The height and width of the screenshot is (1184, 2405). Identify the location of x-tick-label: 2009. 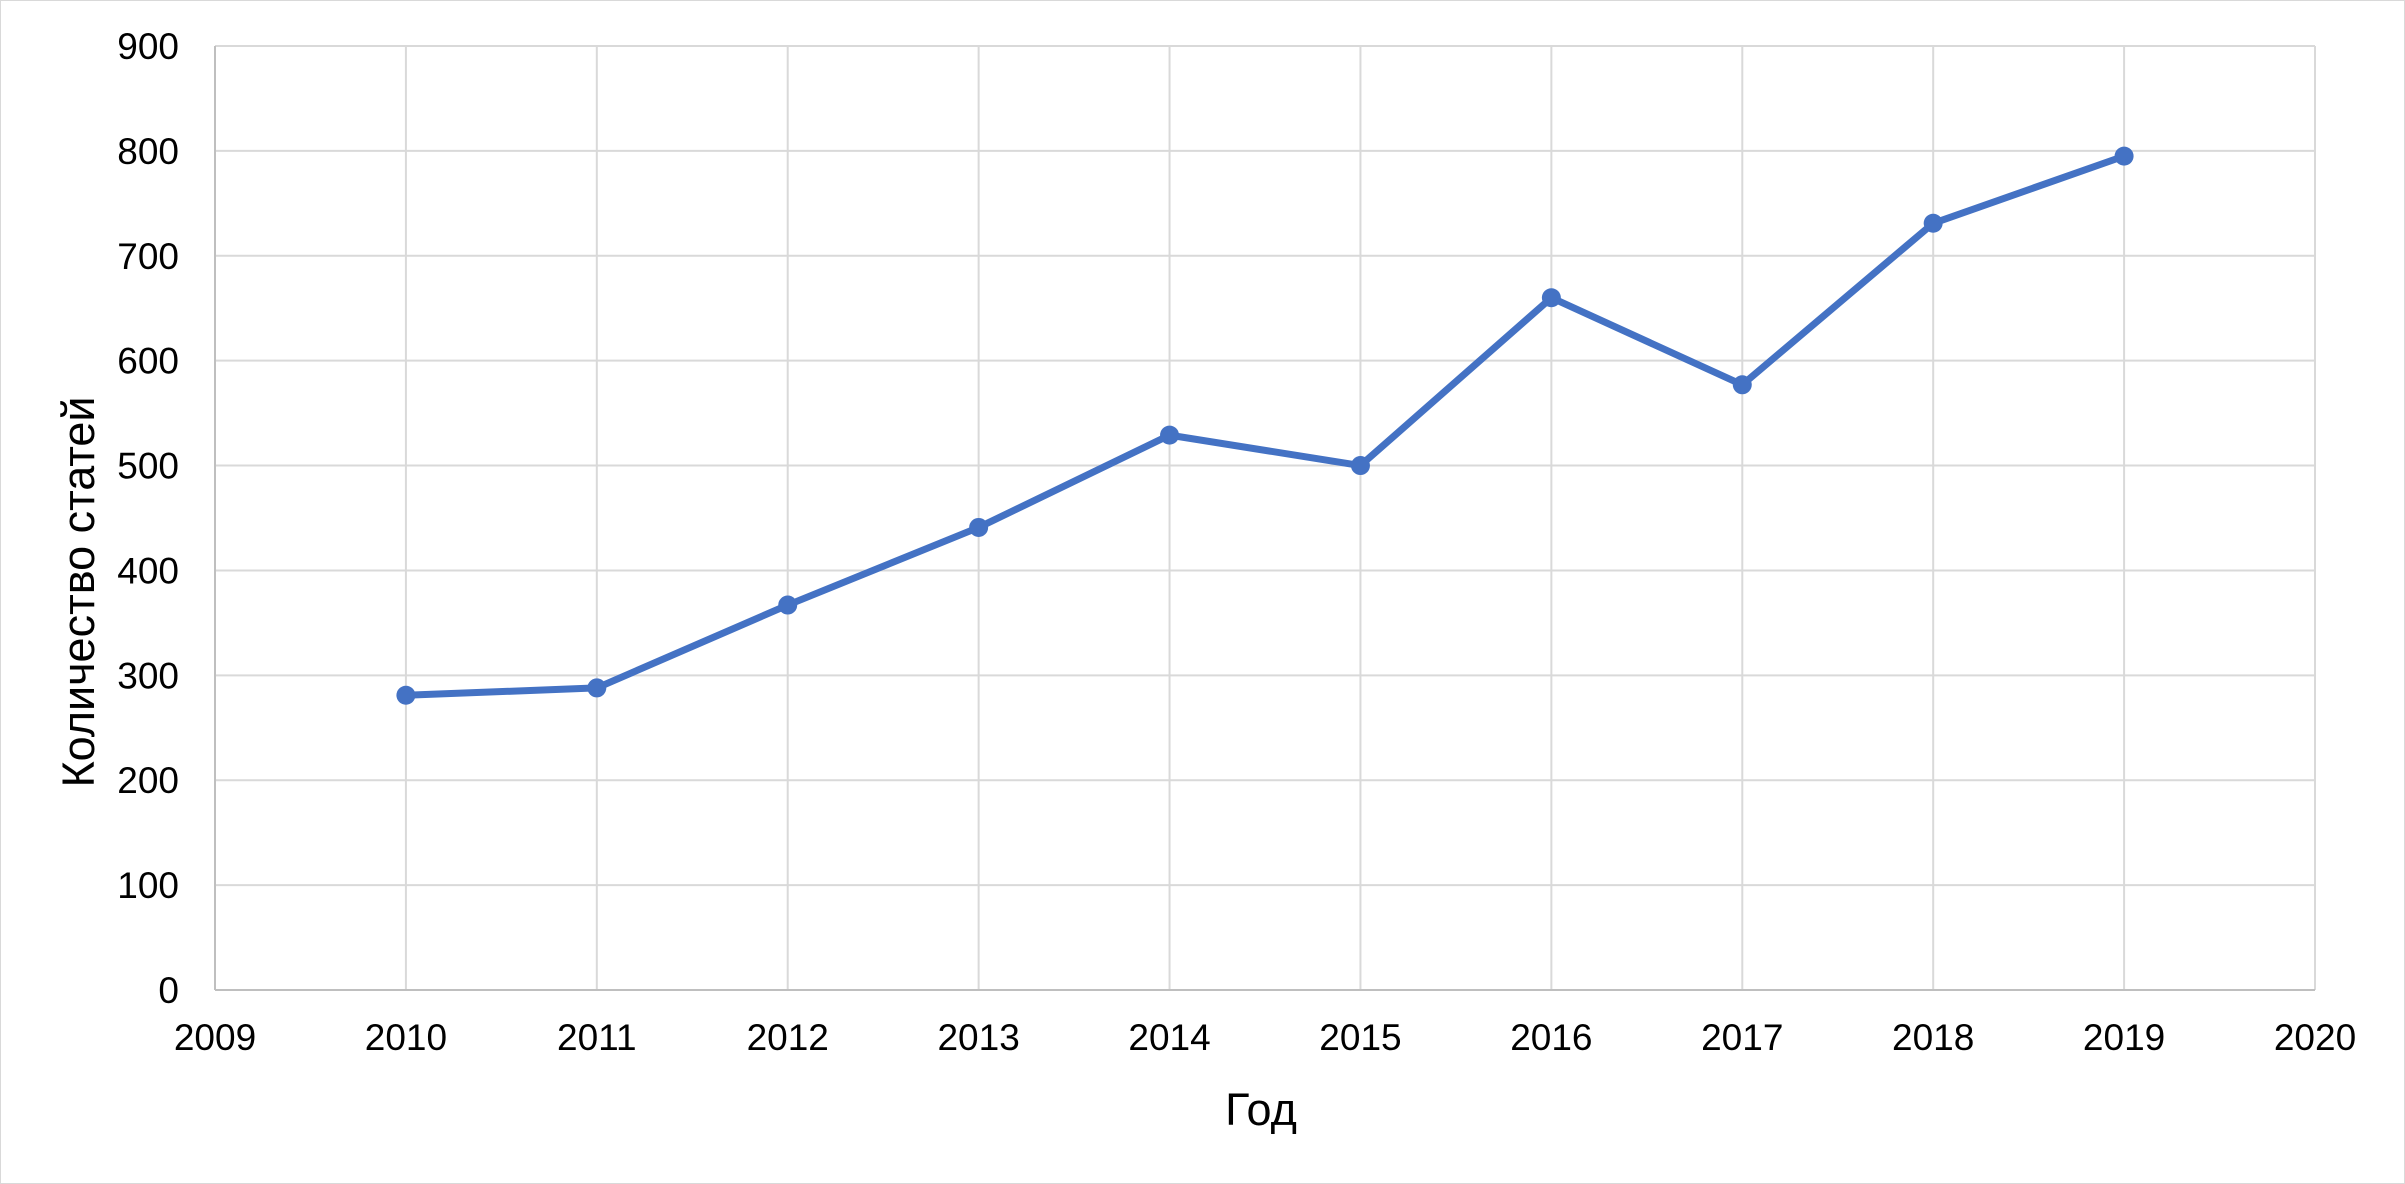
(215, 1037).